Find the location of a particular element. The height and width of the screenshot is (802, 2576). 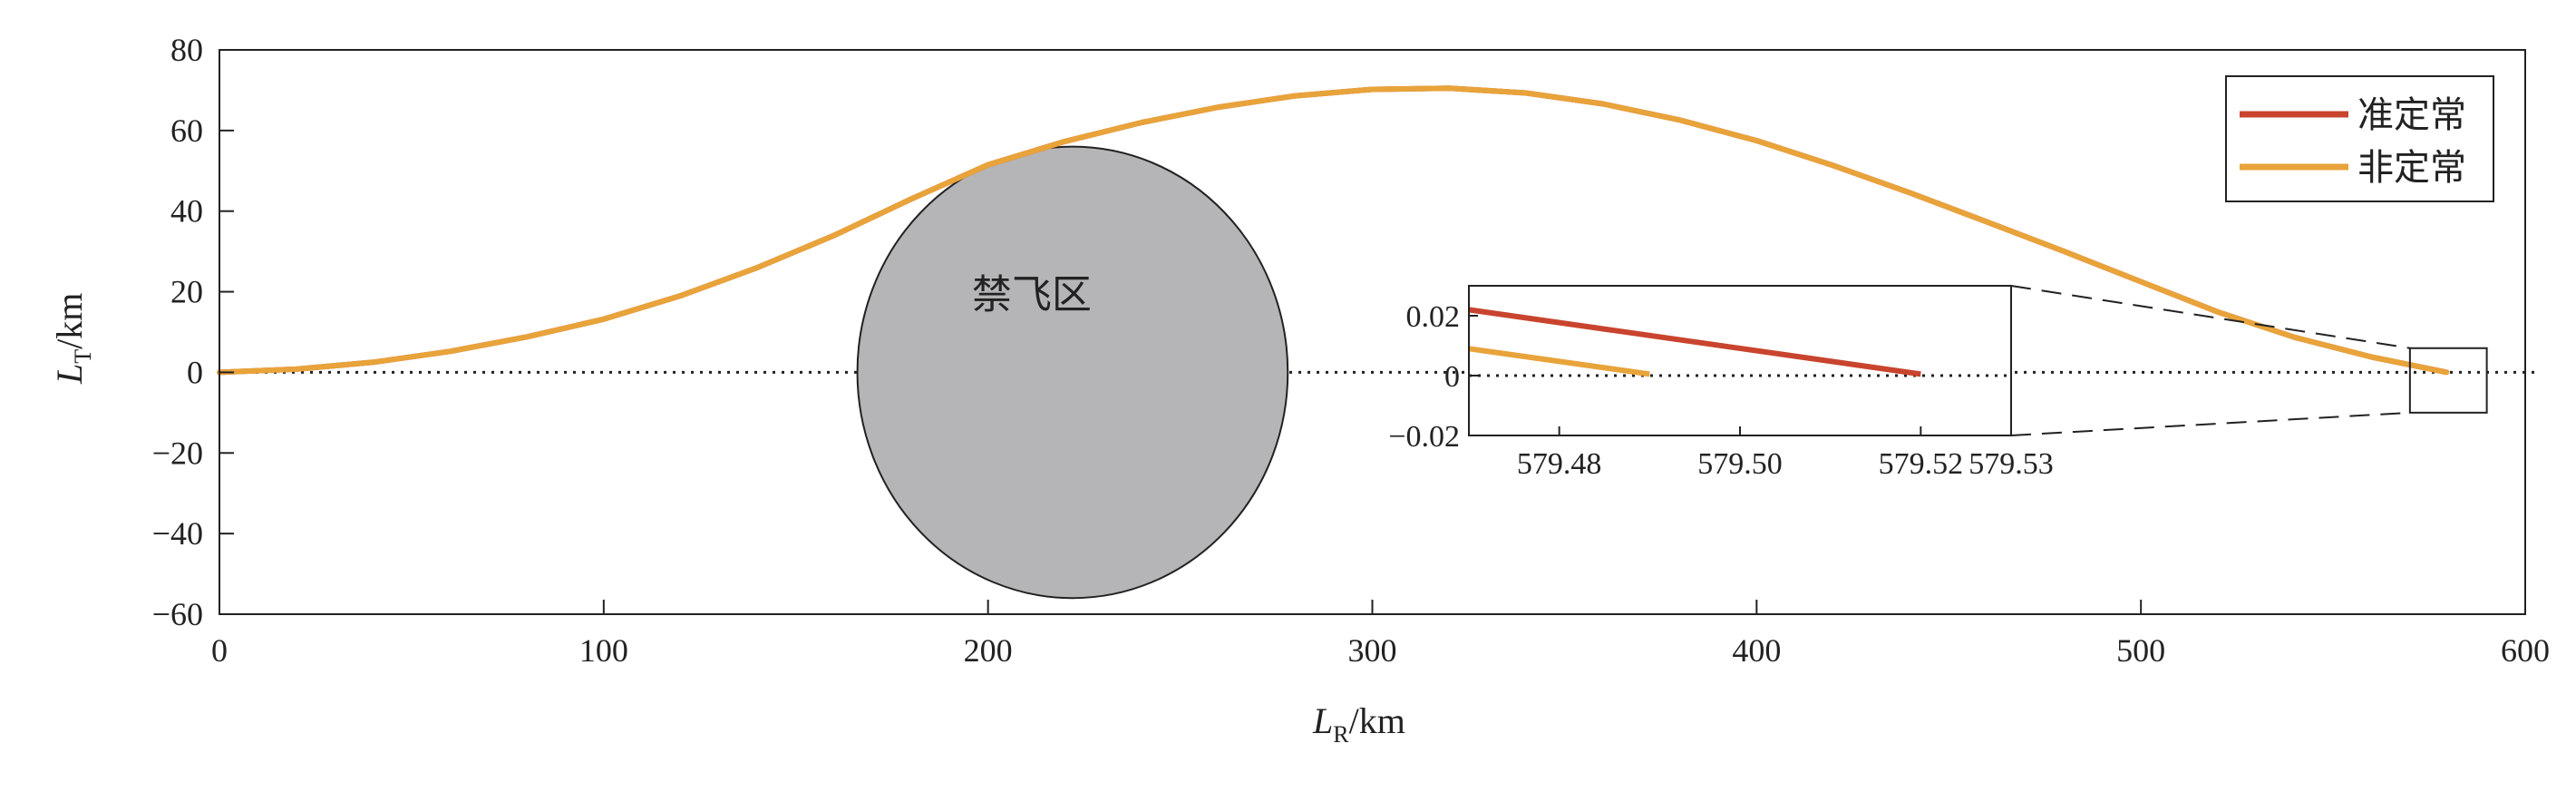

x-tick-label-3: 300 is located at coordinates (1372, 650).